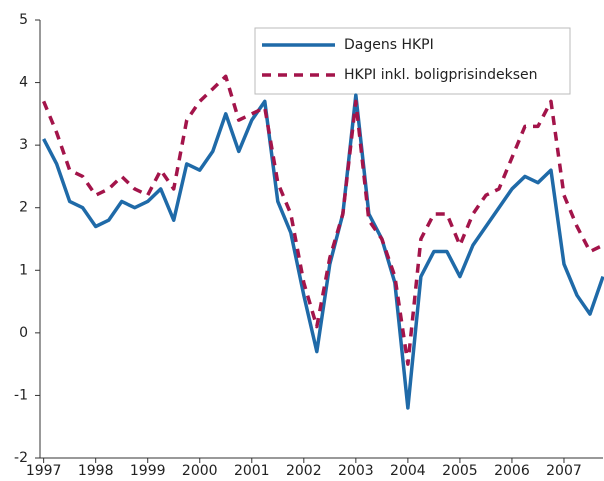 The image size is (604, 481). I want to click on y-tick-label: 0, so click(23, 333).